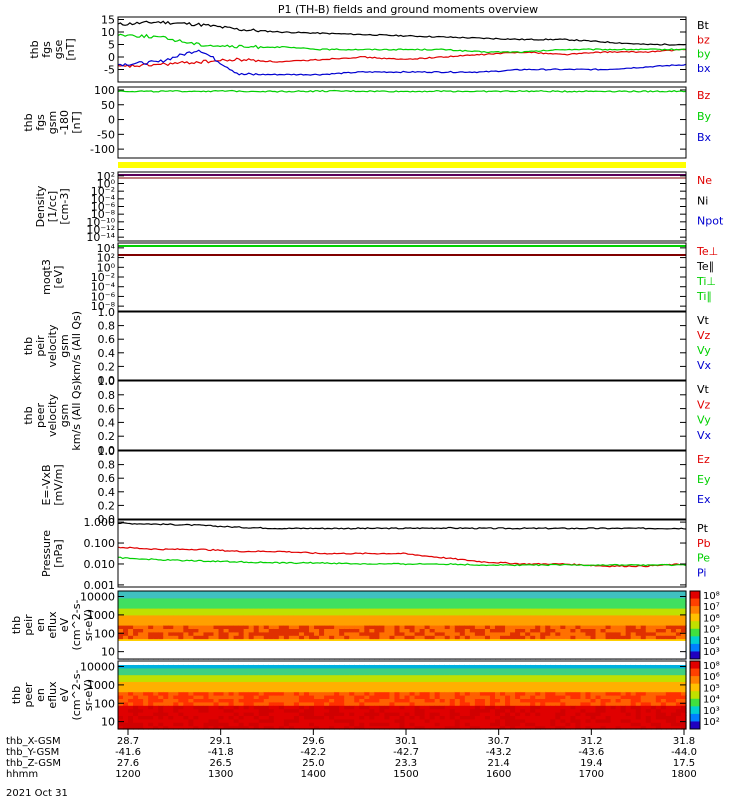 This screenshot has width=750, height=800. What do you see at coordinates (37, 793) in the screenshot?
I see `date-label: 2021 Oct 31` at bounding box center [37, 793].